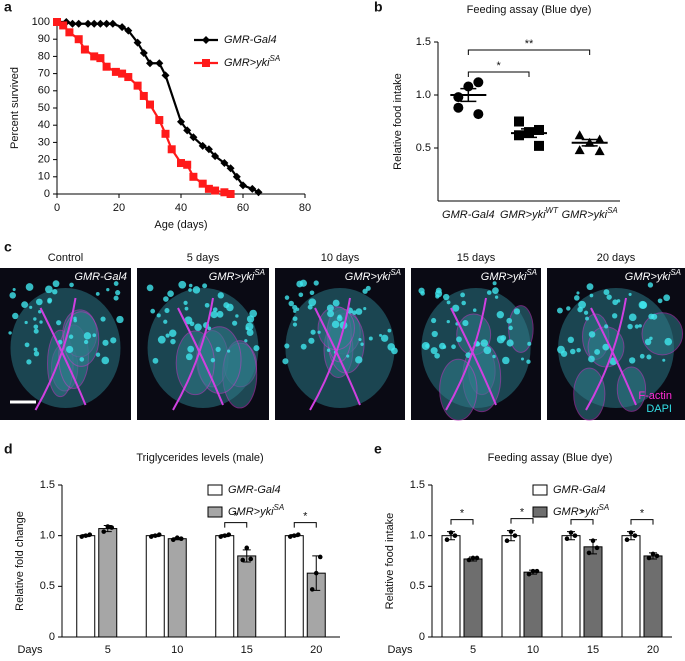  Describe the element at coordinates (473, 650) in the screenshot. I see `x-tick-label: 5` at that location.